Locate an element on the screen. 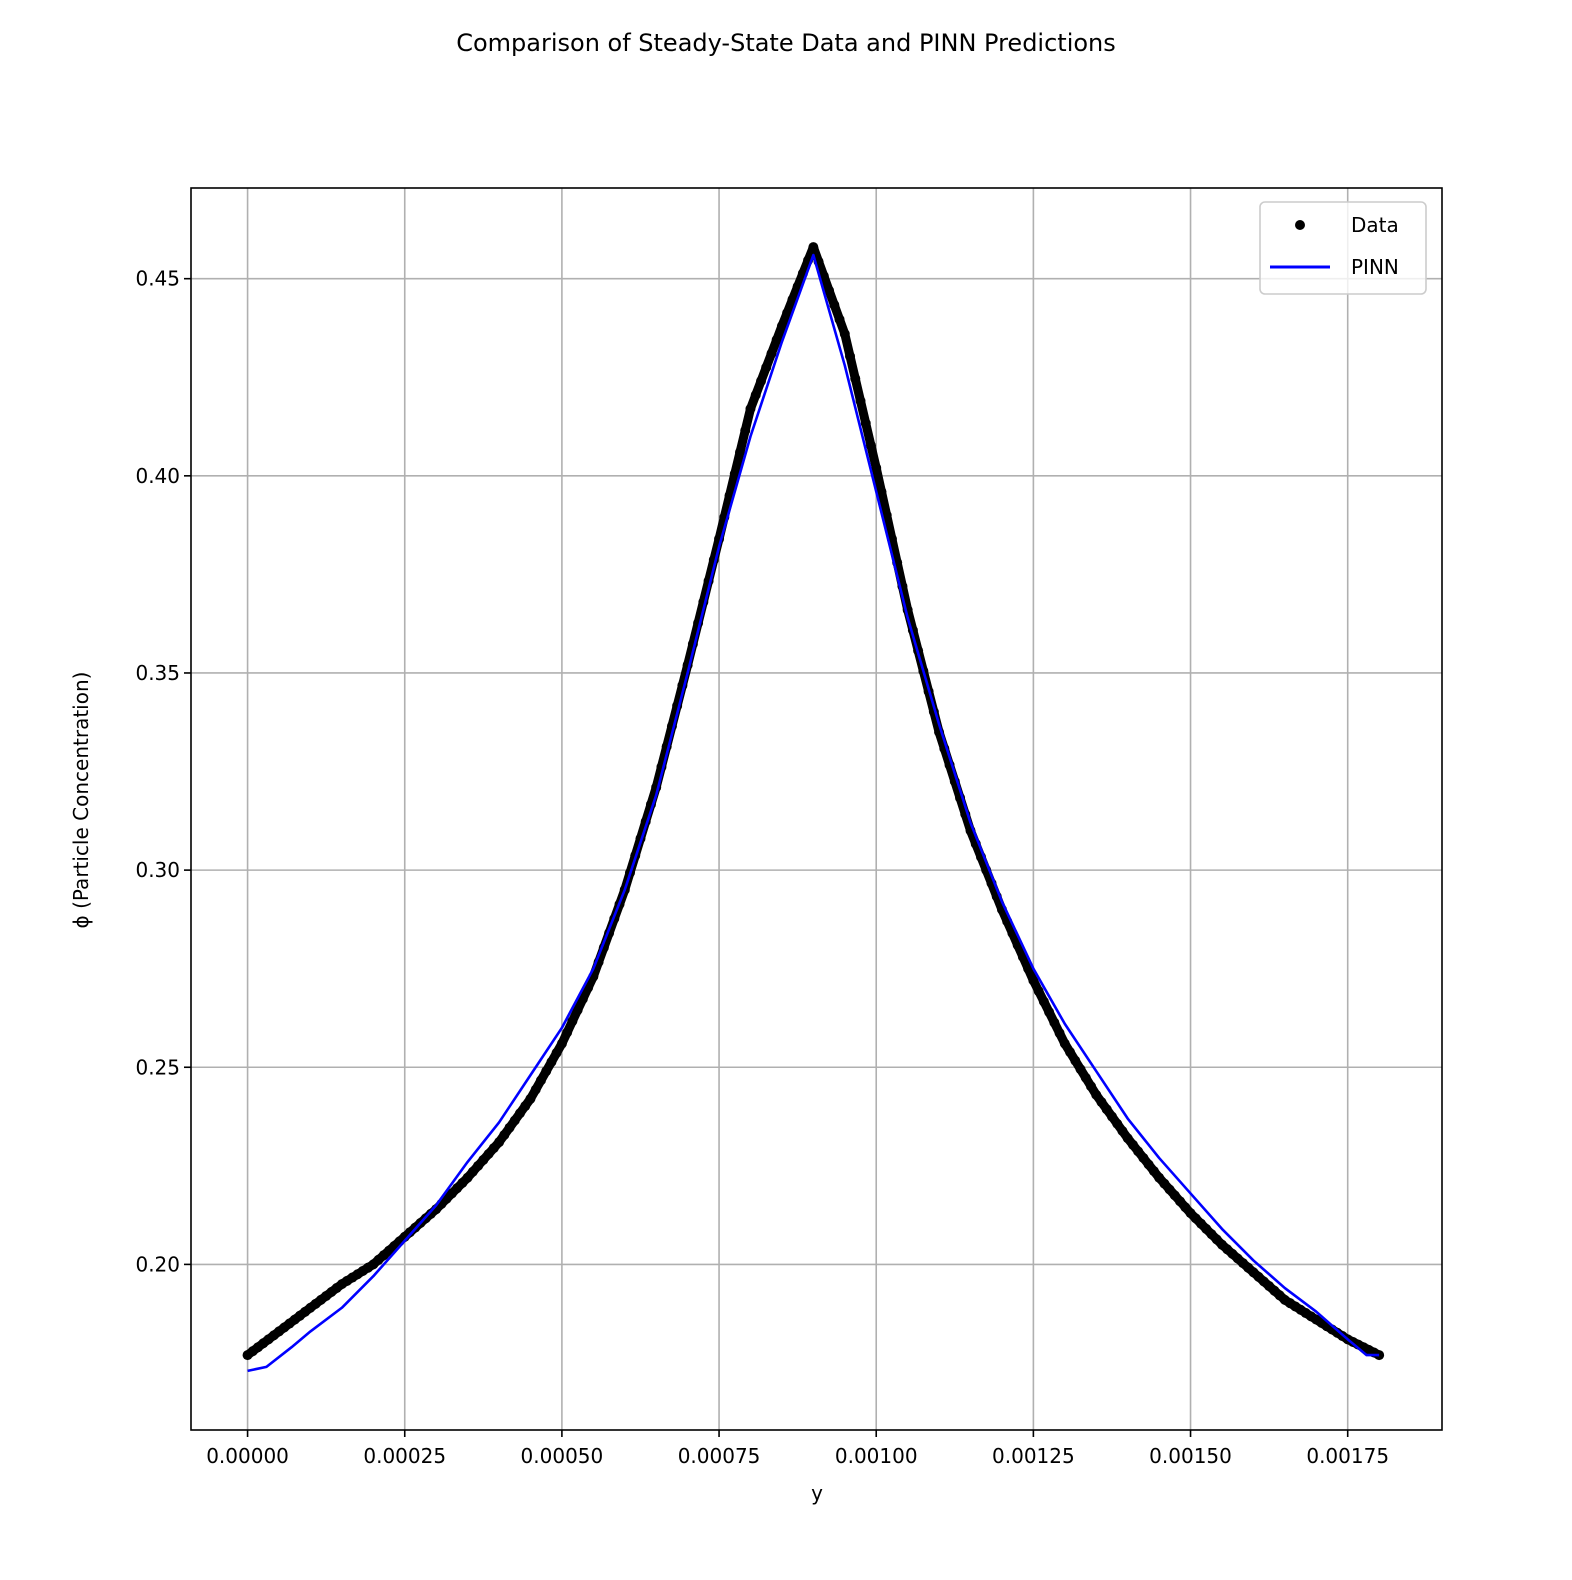 This screenshot has width=1572, height=1580. legend-box is located at coordinates (1343, 248).